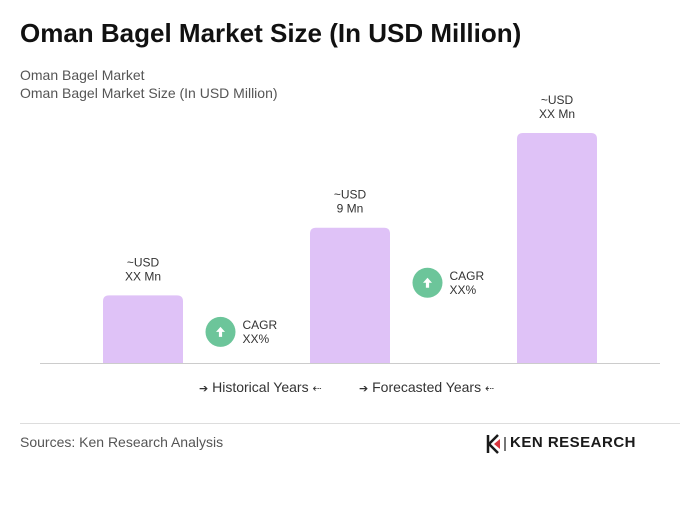  What do you see at coordinates (350, 423) in the screenshot?
I see `footer-divider` at bounding box center [350, 423].